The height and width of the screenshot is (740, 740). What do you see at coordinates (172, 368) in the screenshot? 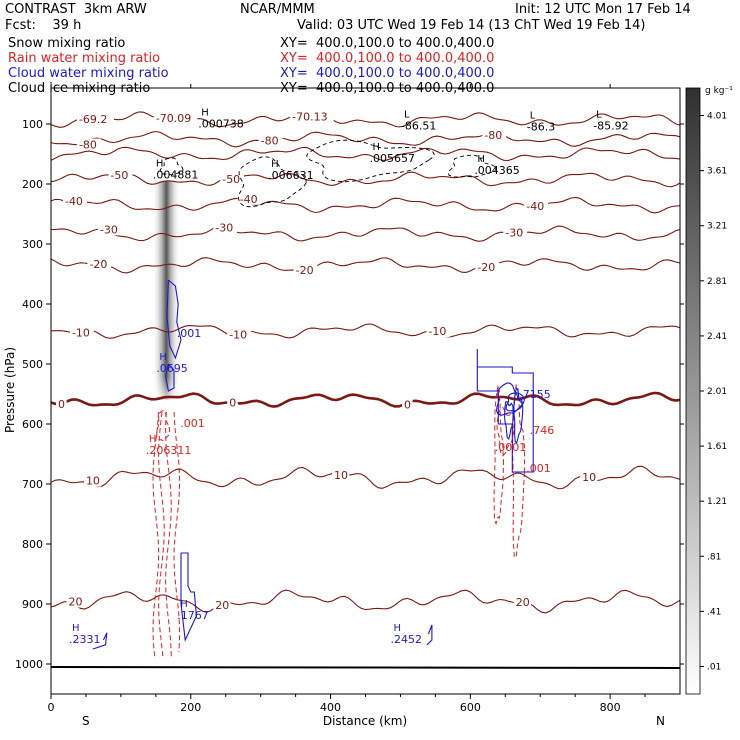
I see `extremum-value: .0695` at bounding box center [172, 368].